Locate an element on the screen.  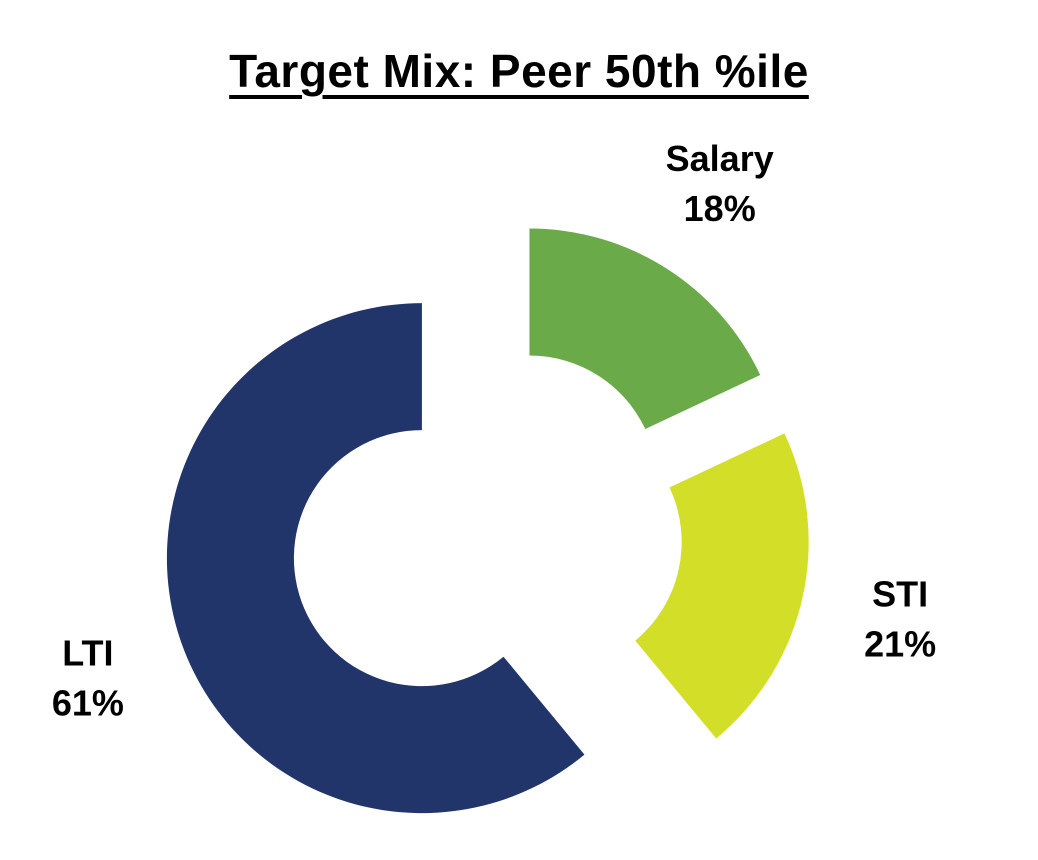
slice-value-salary: 18% is located at coordinates (720, 208).